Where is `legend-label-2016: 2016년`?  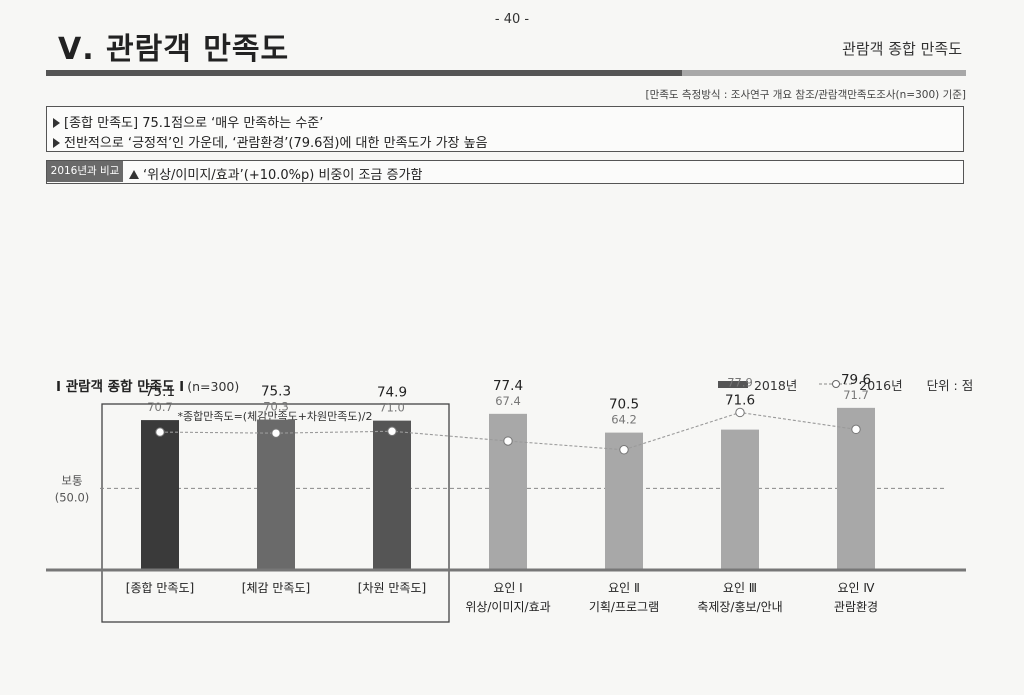 legend-label-2016: 2016년 is located at coordinates (881, 385).